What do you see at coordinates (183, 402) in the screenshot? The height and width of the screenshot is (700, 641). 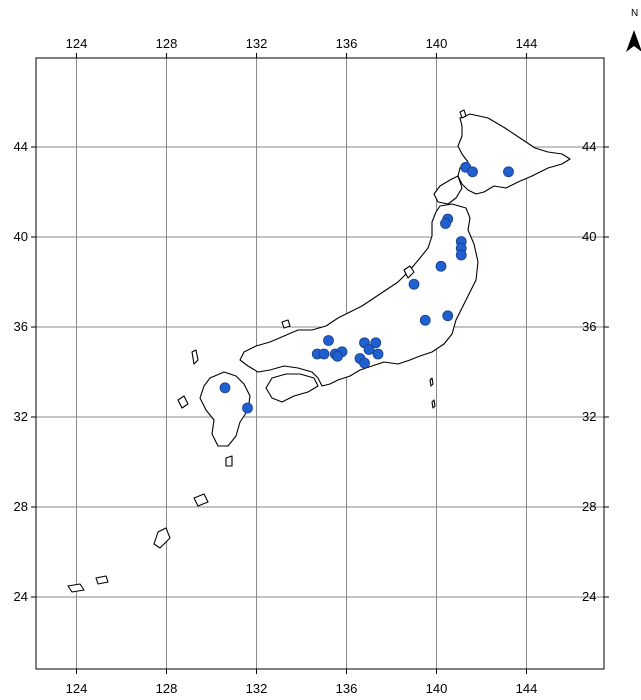 I see `goto-islands` at bounding box center [183, 402].